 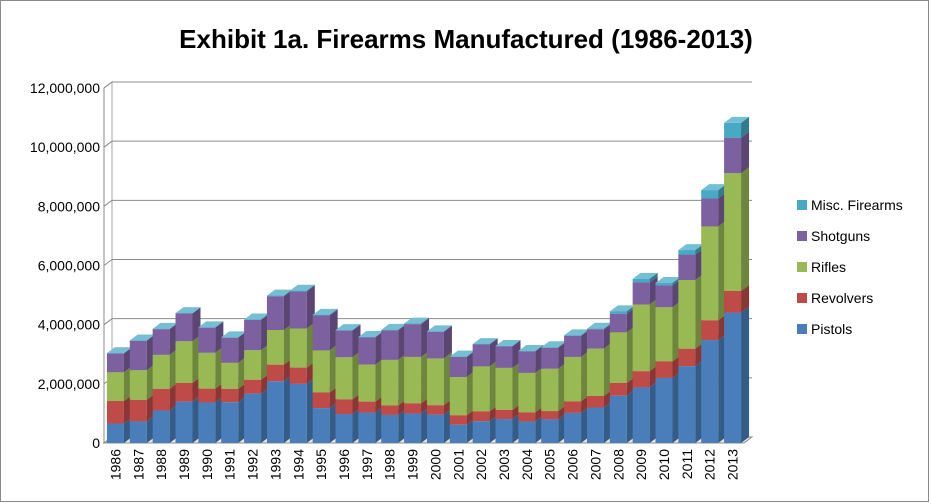 I want to click on legend-item: Misc. Firearms, so click(x=850, y=205).